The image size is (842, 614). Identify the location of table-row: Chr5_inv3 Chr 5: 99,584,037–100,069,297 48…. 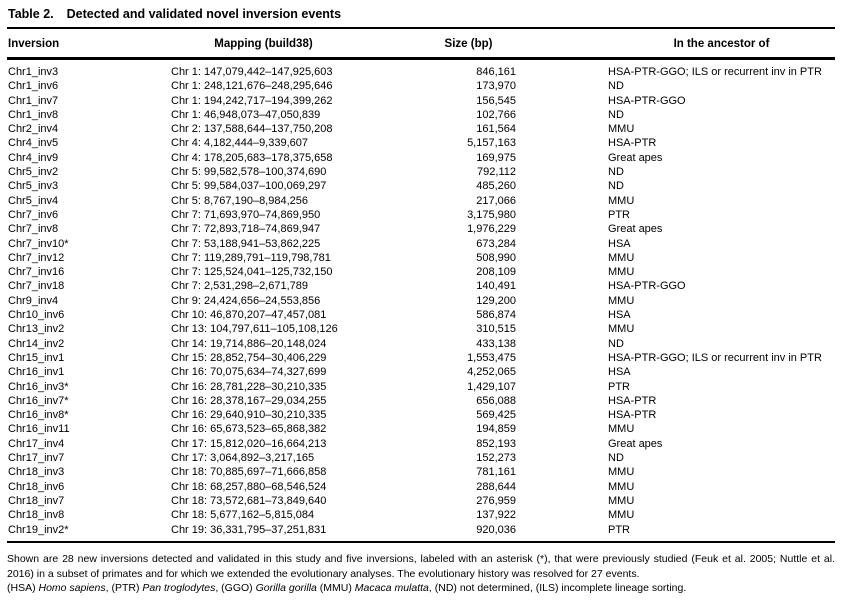
(421, 186).